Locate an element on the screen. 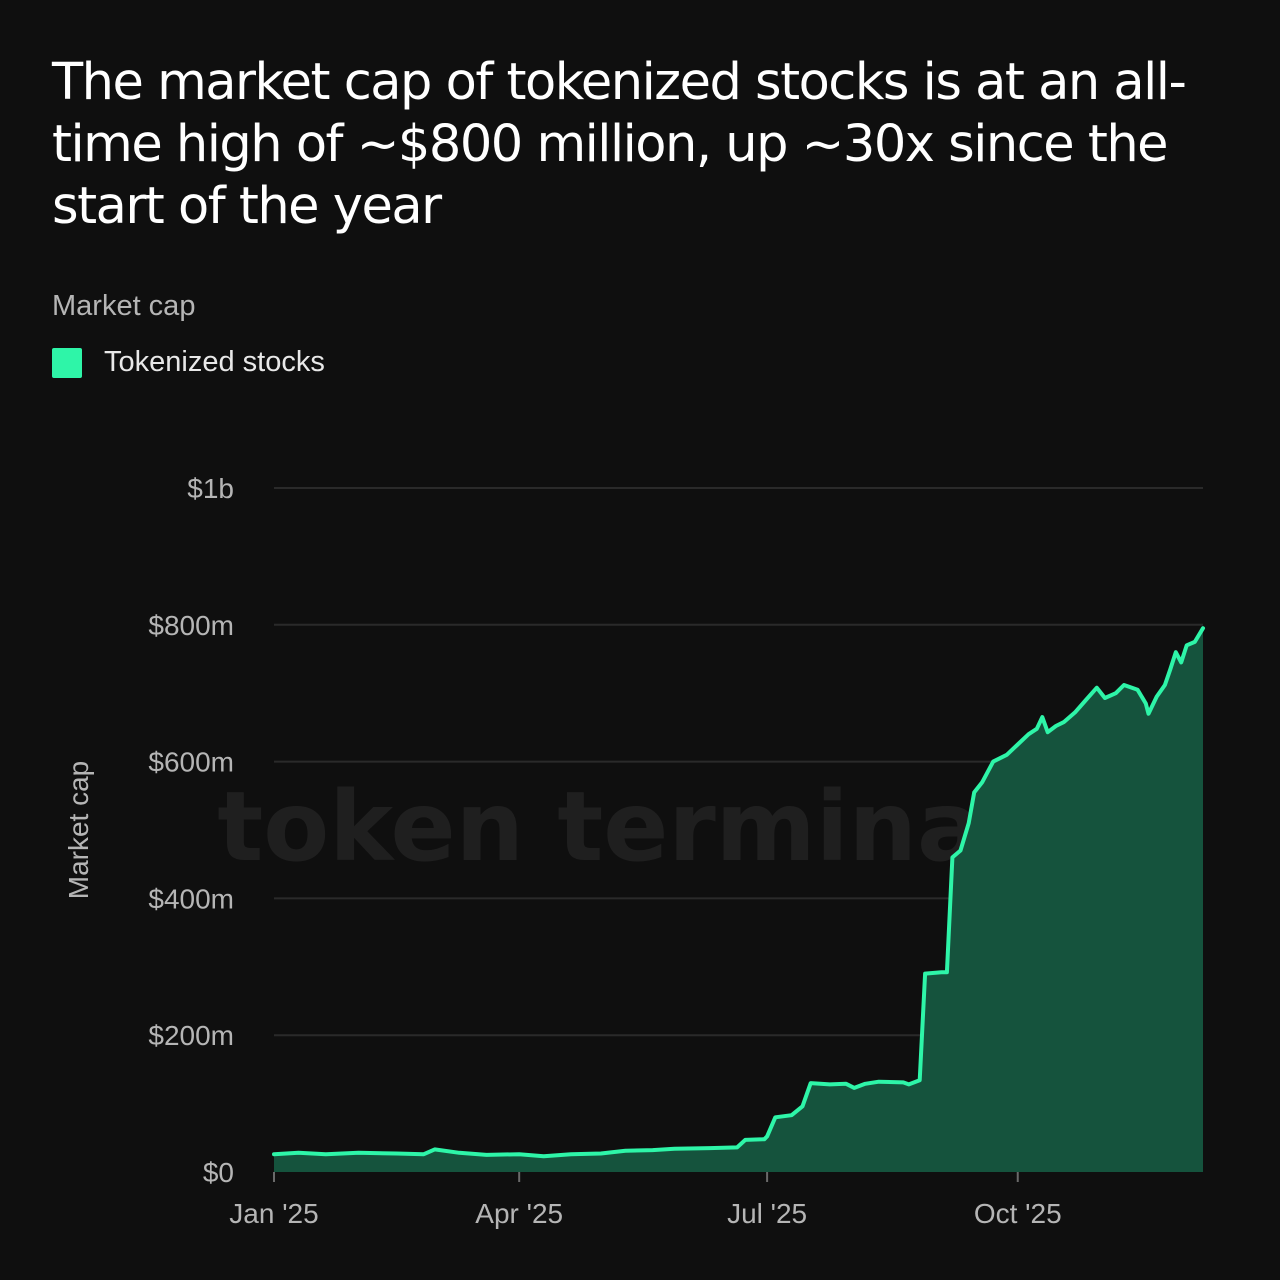 The height and width of the screenshot is (1280, 1280). y-tick-label: $200m is located at coordinates (191, 1035).